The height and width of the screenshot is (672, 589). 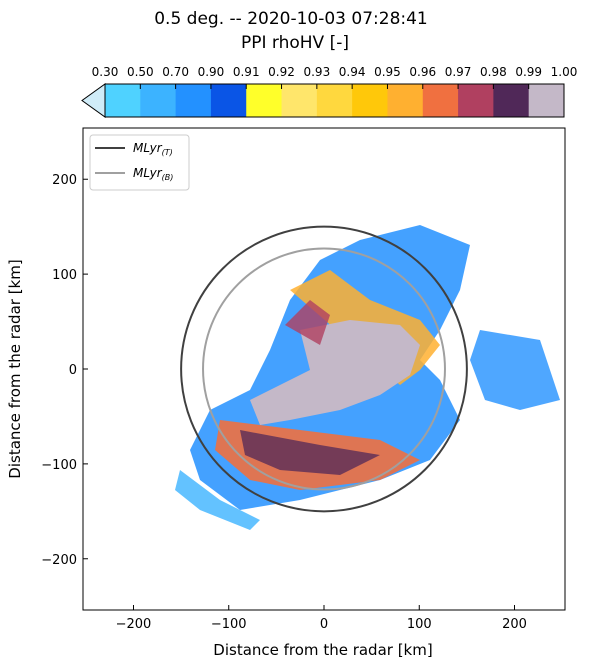 What do you see at coordinates (229, 624) in the screenshot?
I see `x-tick-label: −100` at bounding box center [229, 624].